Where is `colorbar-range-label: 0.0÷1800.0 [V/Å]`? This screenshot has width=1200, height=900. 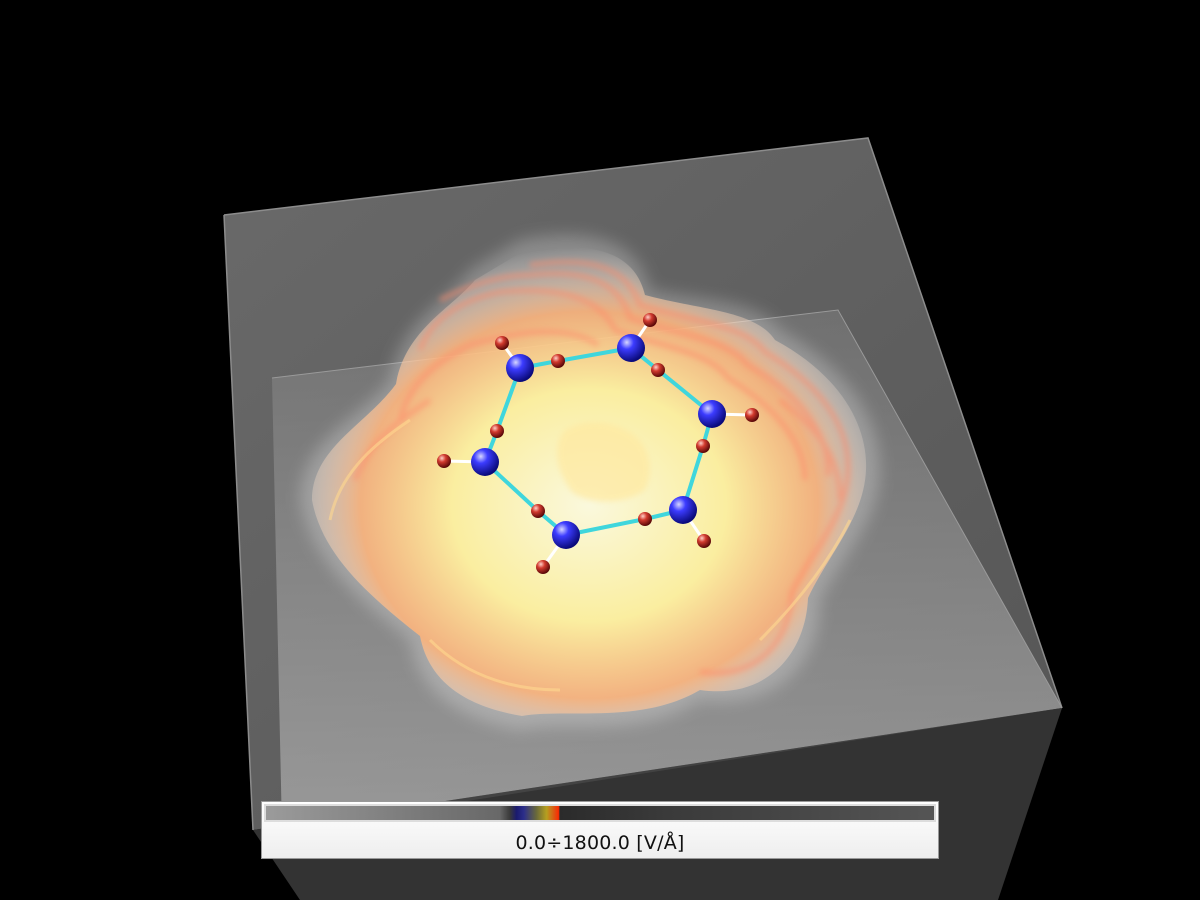 colorbar-range-label: 0.0÷1800.0 [V/Å] is located at coordinates (600, 843).